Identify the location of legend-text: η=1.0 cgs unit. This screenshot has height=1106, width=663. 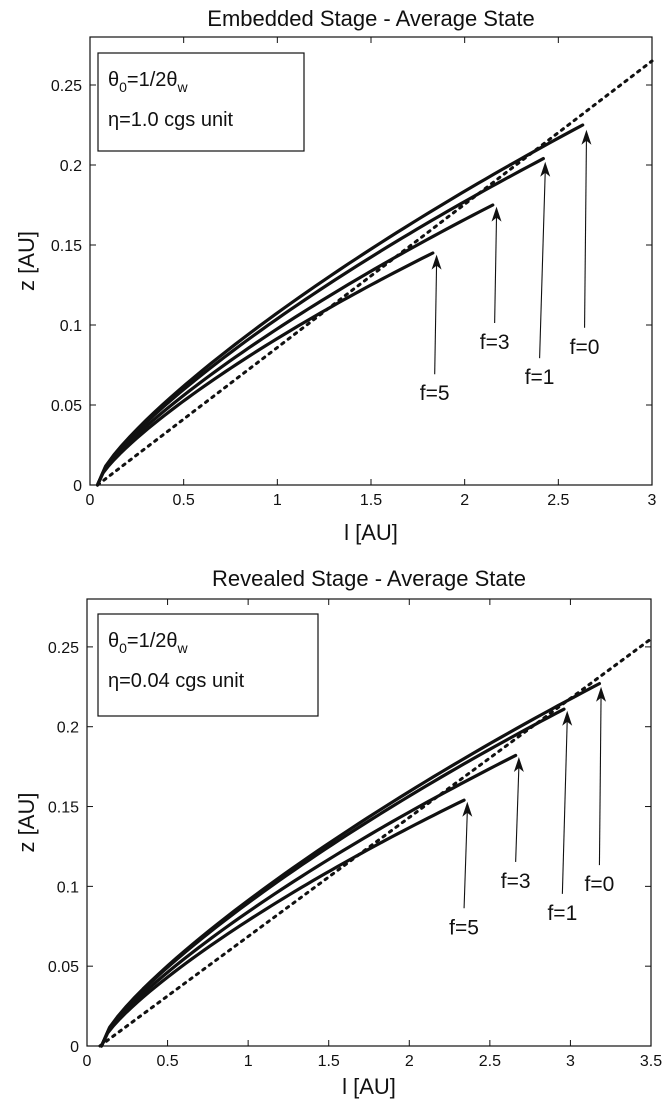
(171, 120).